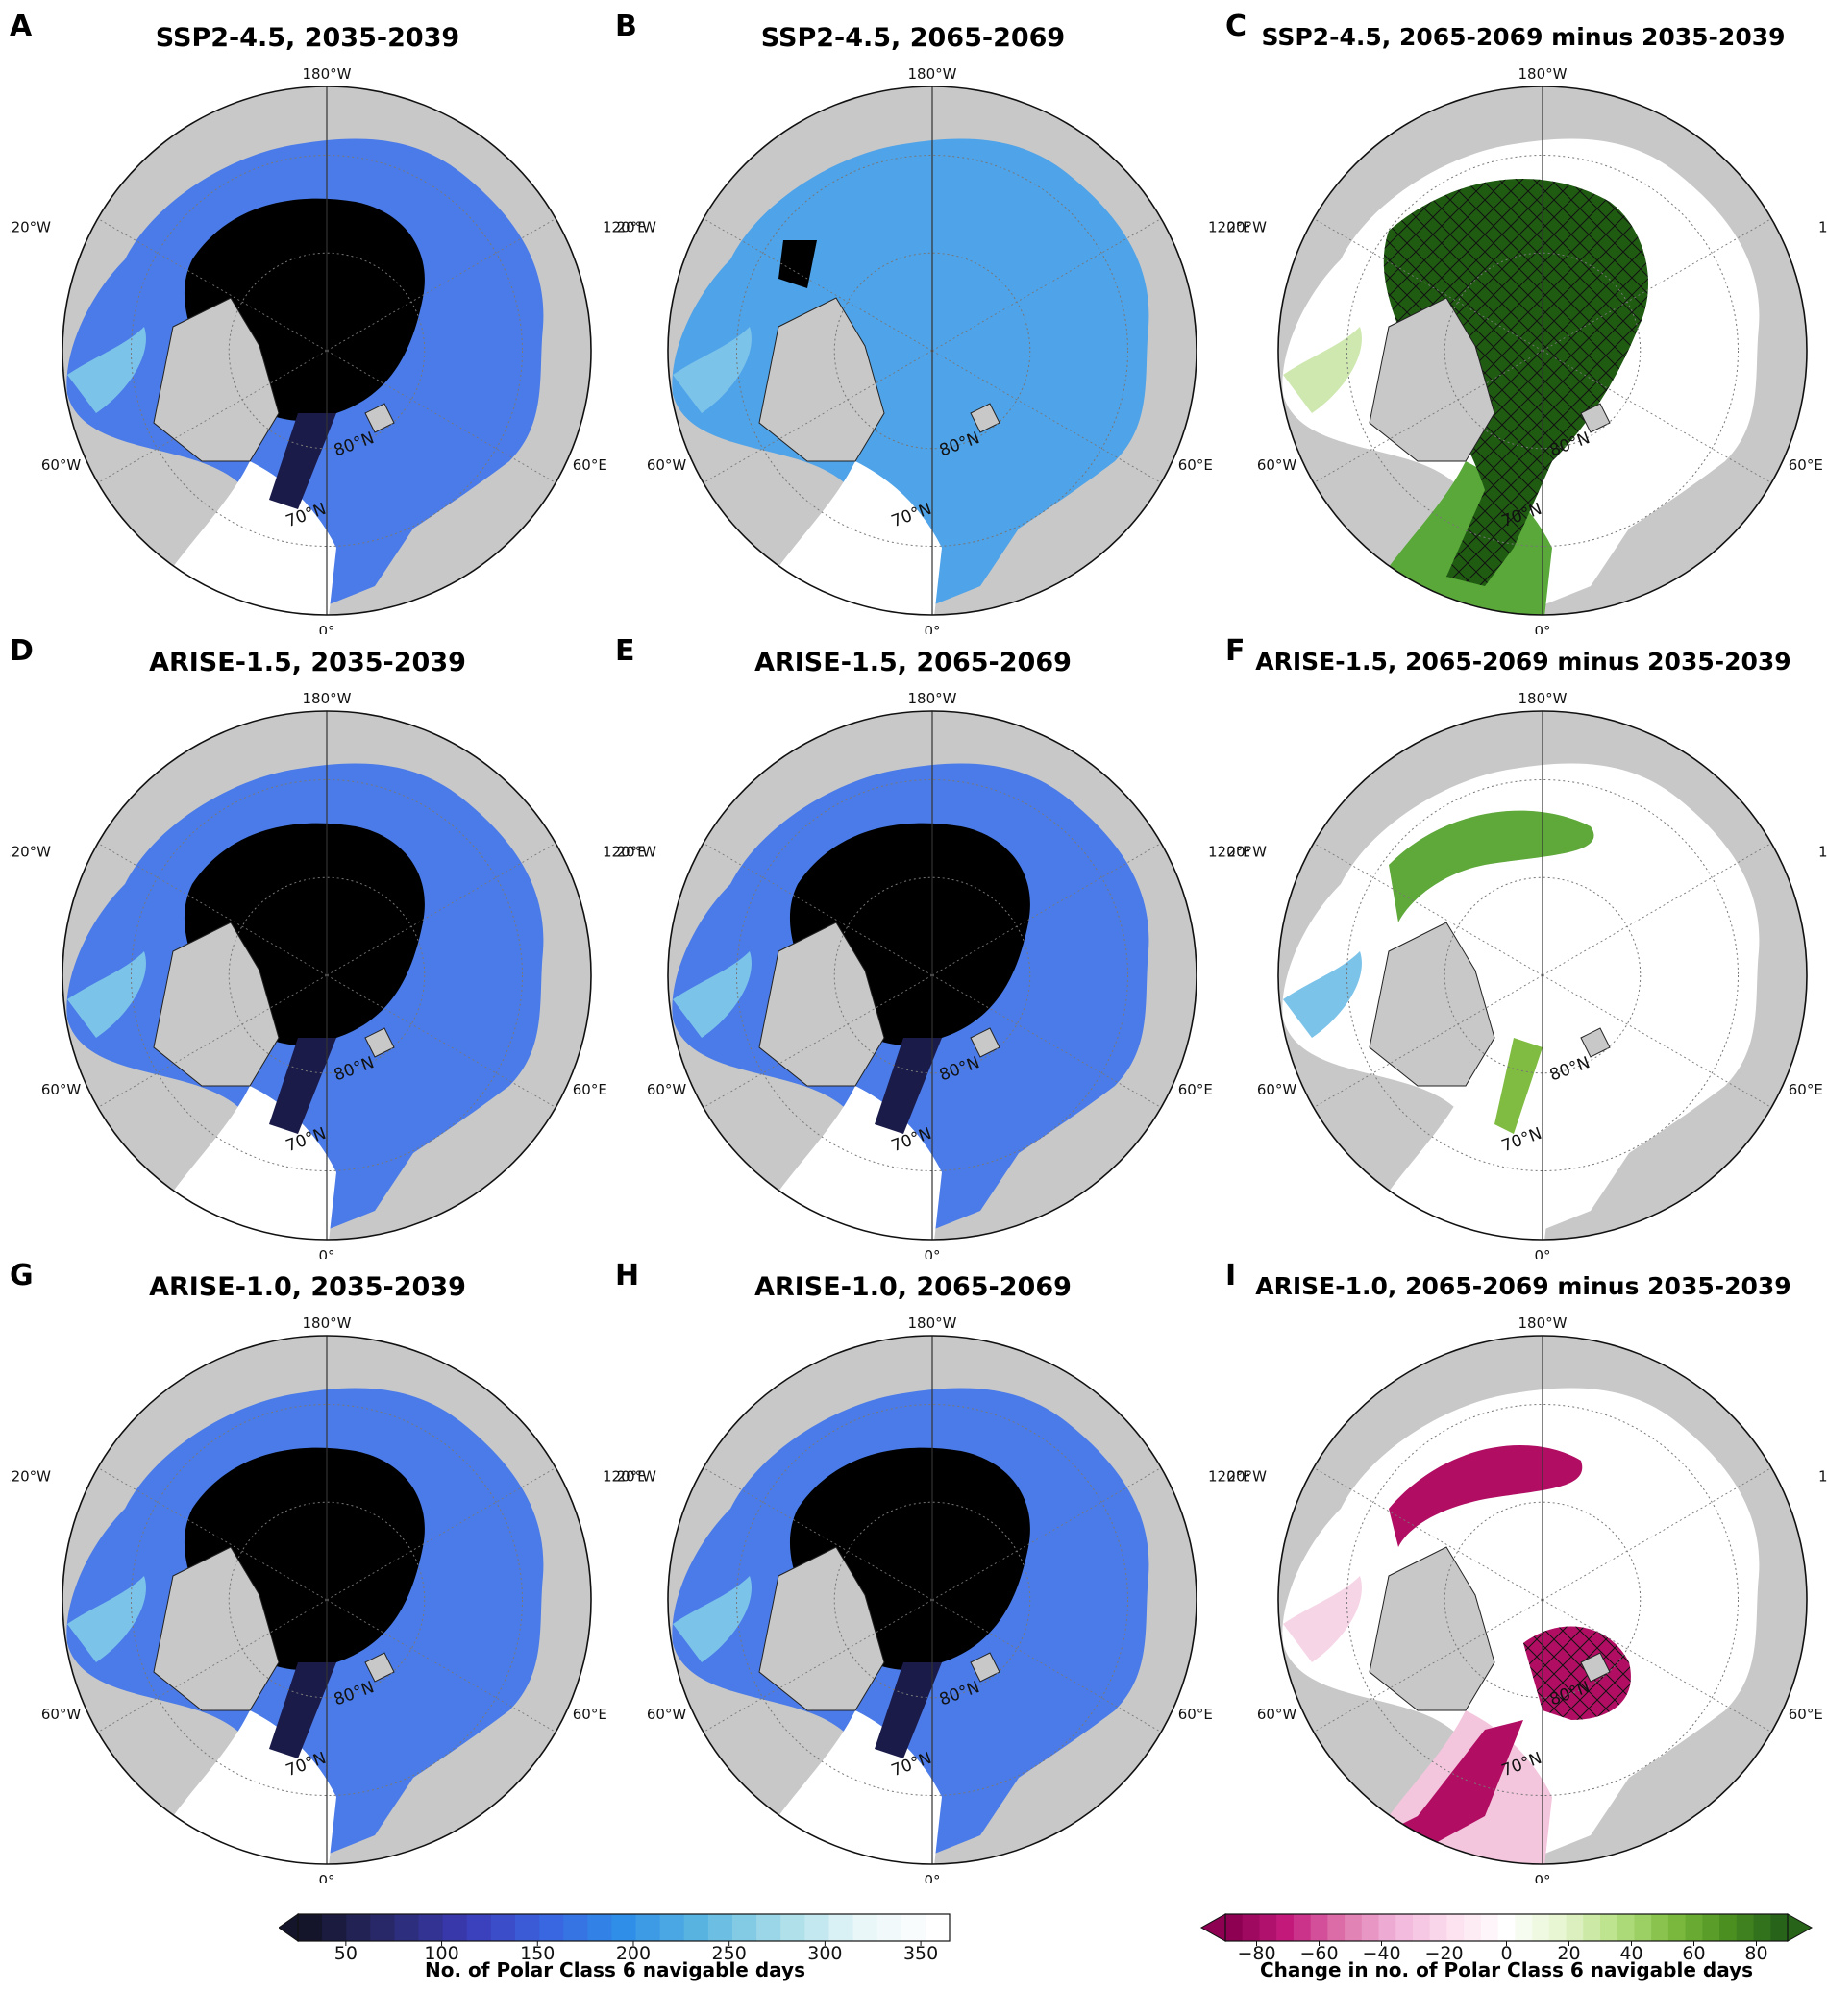  What do you see at coordinates (1568, 1952) in the screenshot?
I see `colorbar-tick-label: 20` at bounding box center [1568, 1952].